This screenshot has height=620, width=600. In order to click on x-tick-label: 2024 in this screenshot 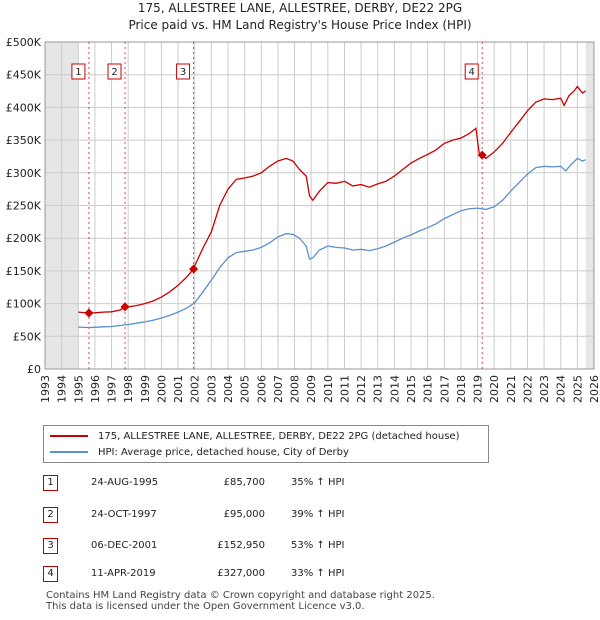, I will do `click(561, 389)`.